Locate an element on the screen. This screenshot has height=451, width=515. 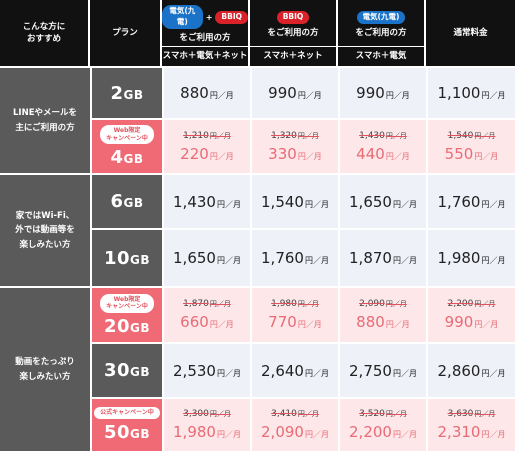
regular-price-value: 3,300 is located at coordinates (196, 414).